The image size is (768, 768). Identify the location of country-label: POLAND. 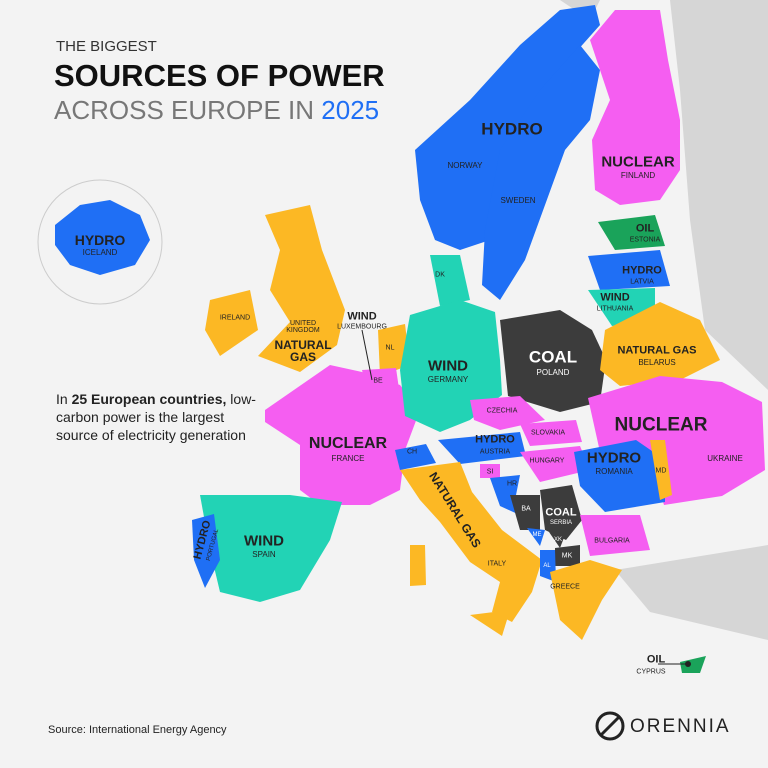
(553, 372).